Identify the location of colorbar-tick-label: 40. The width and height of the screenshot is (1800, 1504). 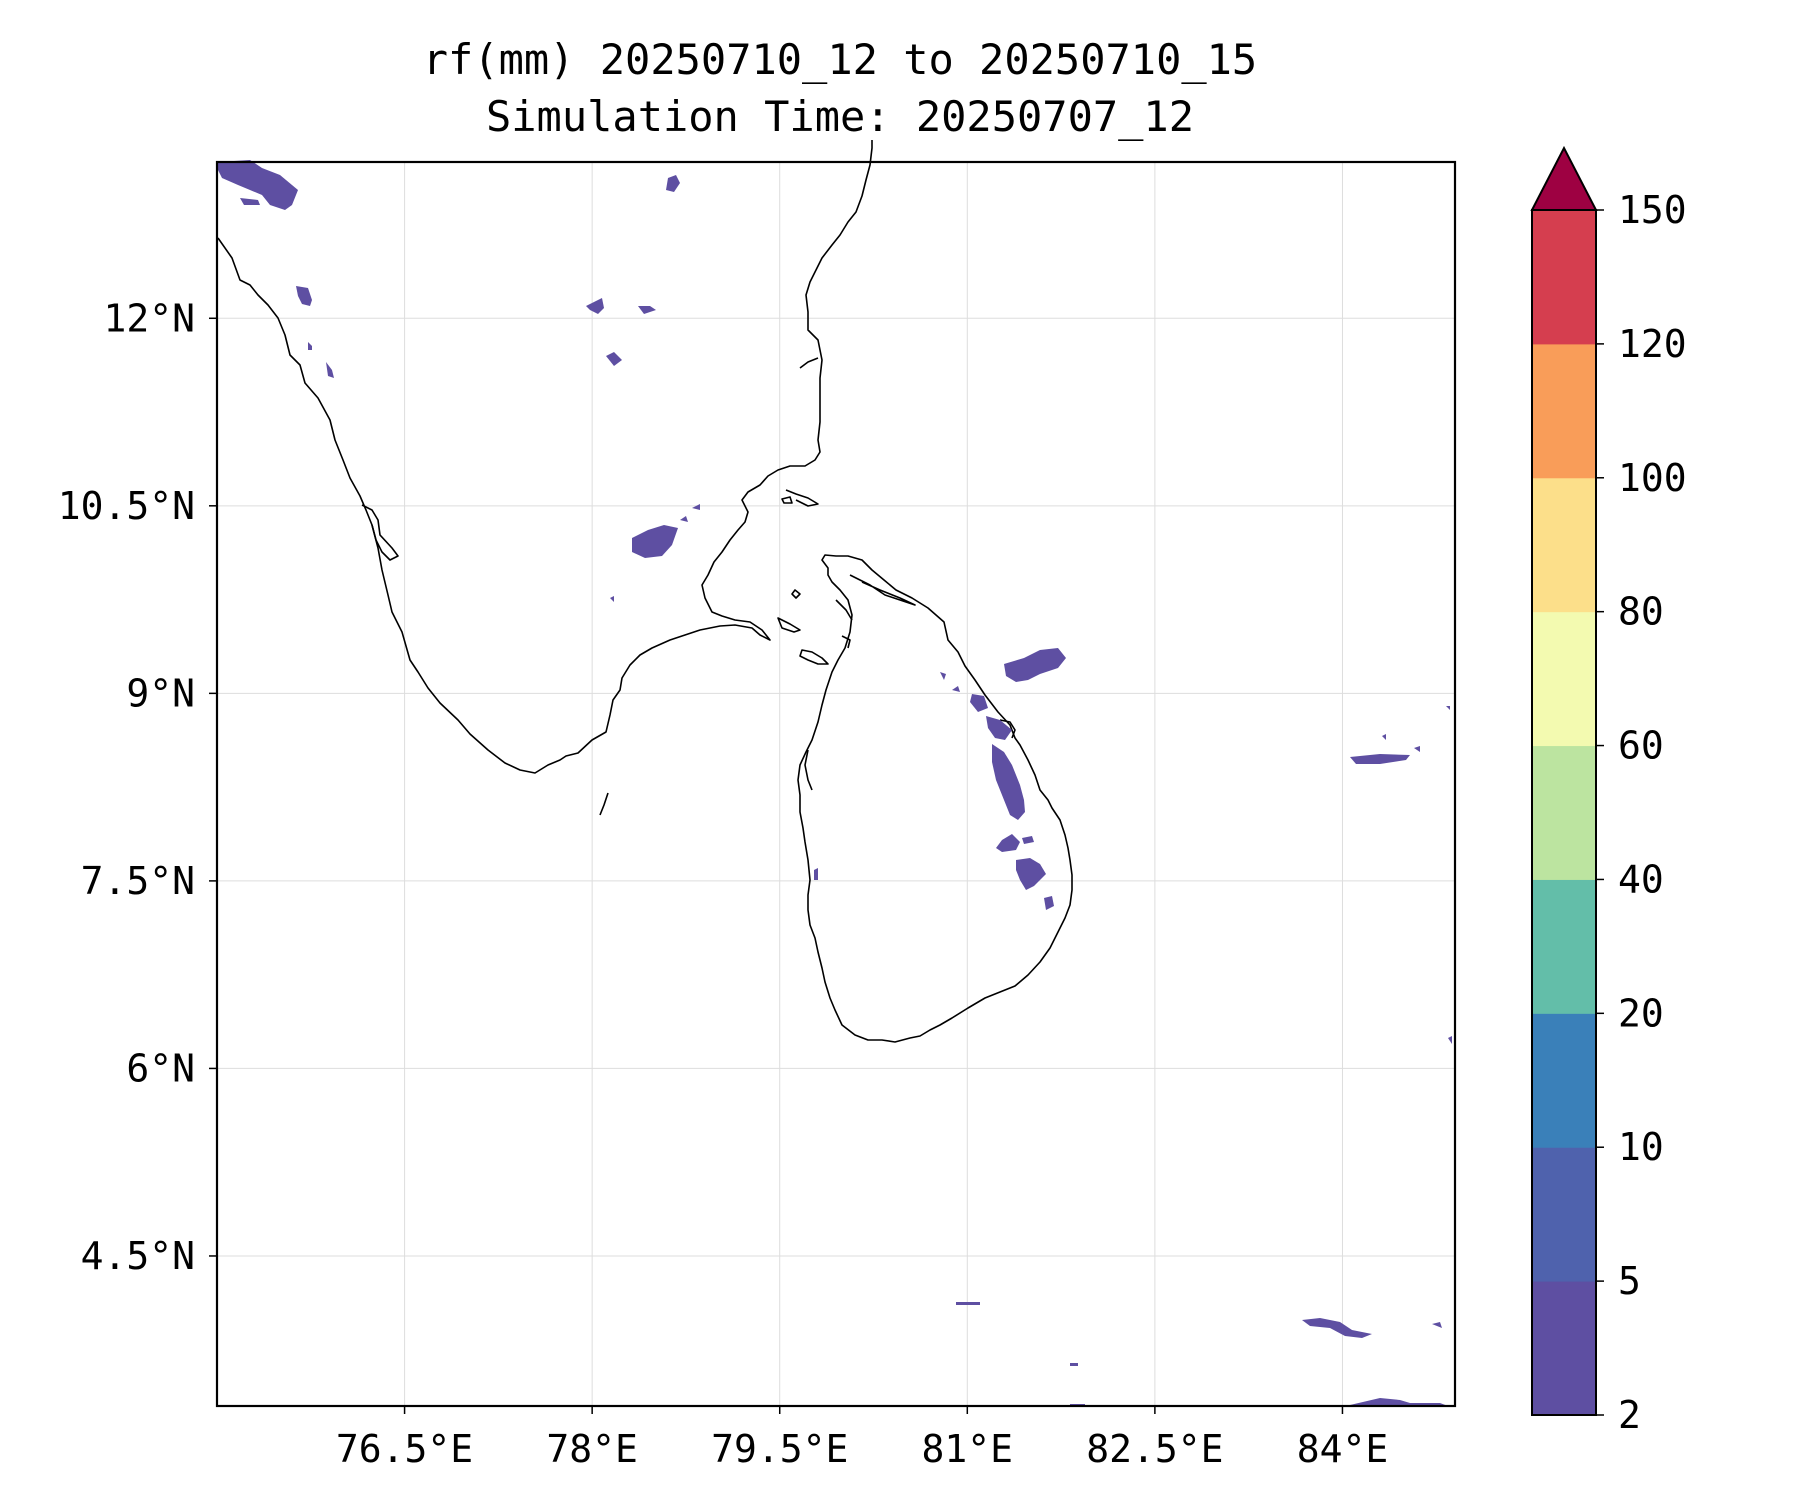
(1641, 879).